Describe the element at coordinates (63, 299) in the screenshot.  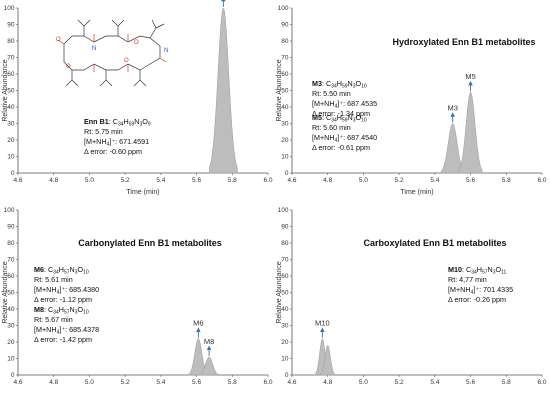
I see `mass-error: Δ error: -1.12 ppm` at that location.